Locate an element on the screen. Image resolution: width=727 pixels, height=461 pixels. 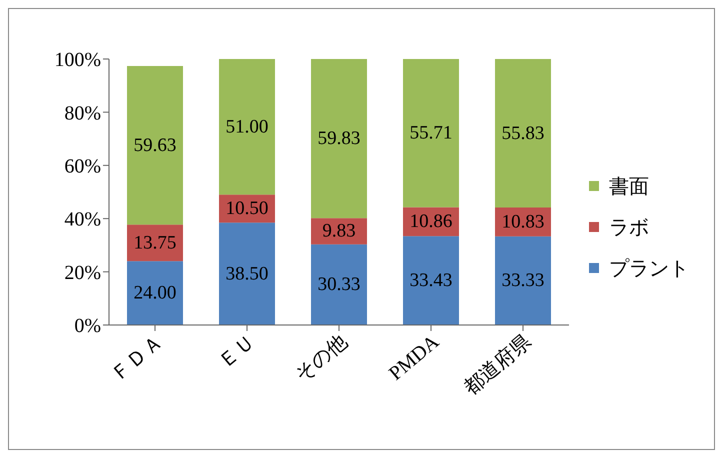
data-label: 55.83 is located at coordinates (523, 133).